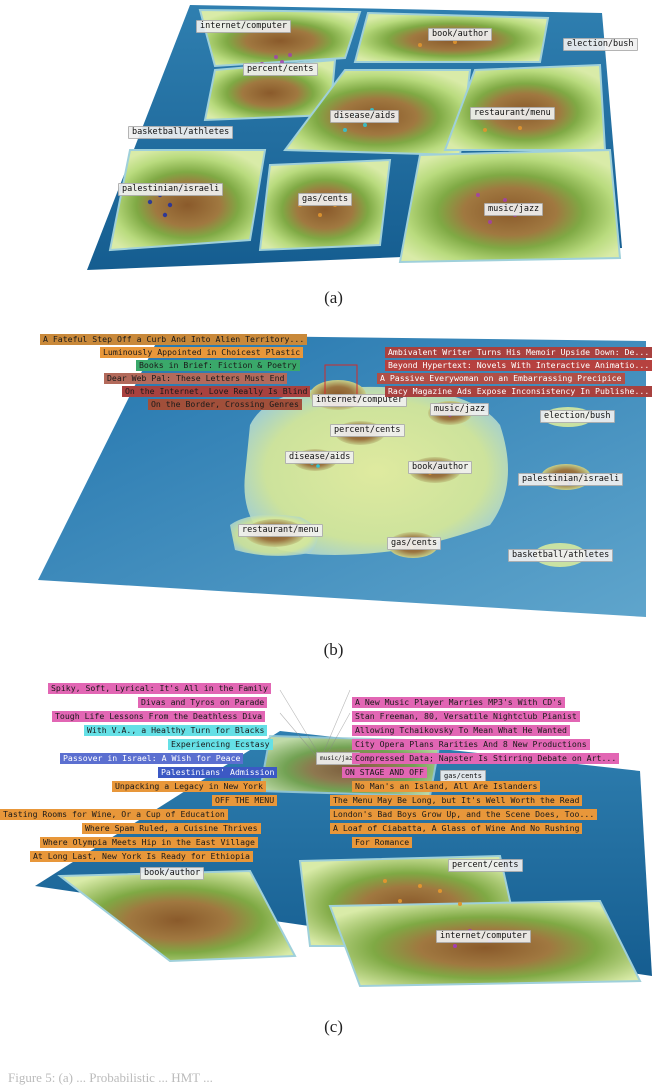  Describe the element at coordinates (203, 702) in the screenshot. I see `snippet: Divas and Tyros on Parade` at that location.